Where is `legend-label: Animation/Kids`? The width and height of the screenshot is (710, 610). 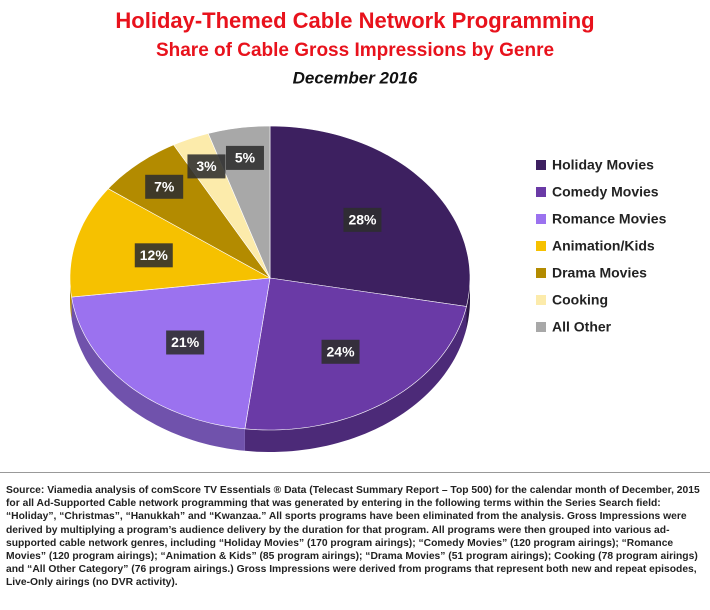 legend-label: Animation/Kids is located at coordinates (603, 246).